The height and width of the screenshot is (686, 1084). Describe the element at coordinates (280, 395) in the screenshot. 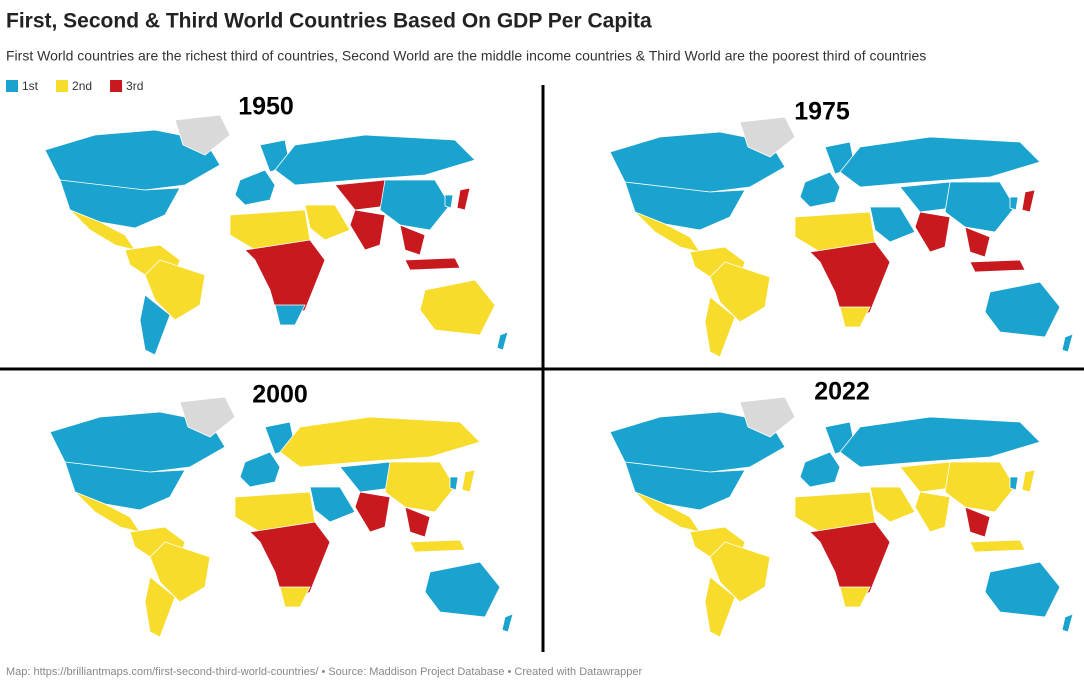

I see `year-label: 2000` at that location.